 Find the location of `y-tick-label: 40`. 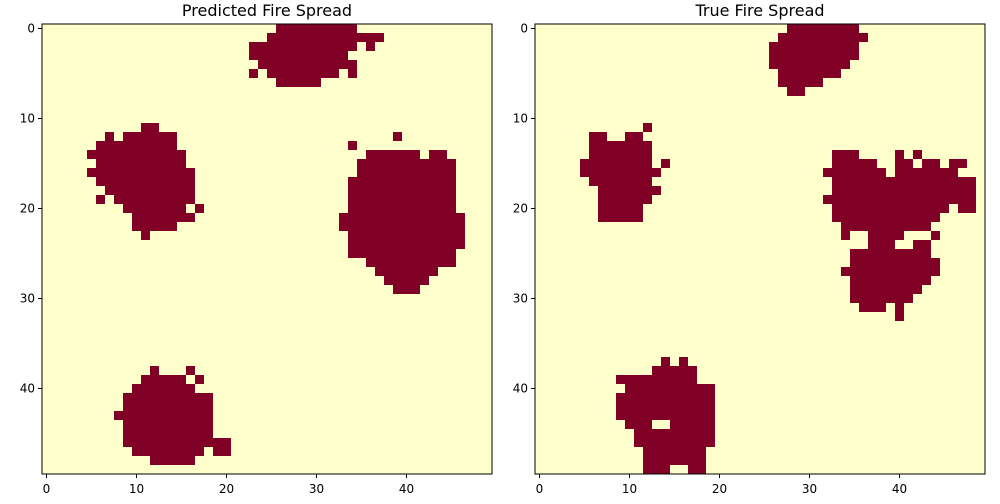

y-tick-label: 40 is located at coordinates (520, 389).